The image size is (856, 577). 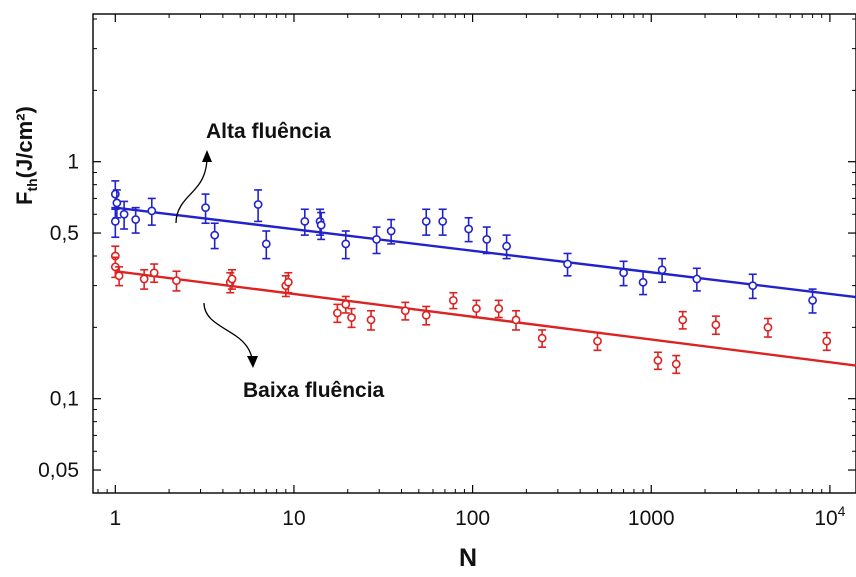 What do you see at coordinates (32, 184) in the screenshot?
I see `y-axis-title-sub: th` at bounding box center [32, 184].